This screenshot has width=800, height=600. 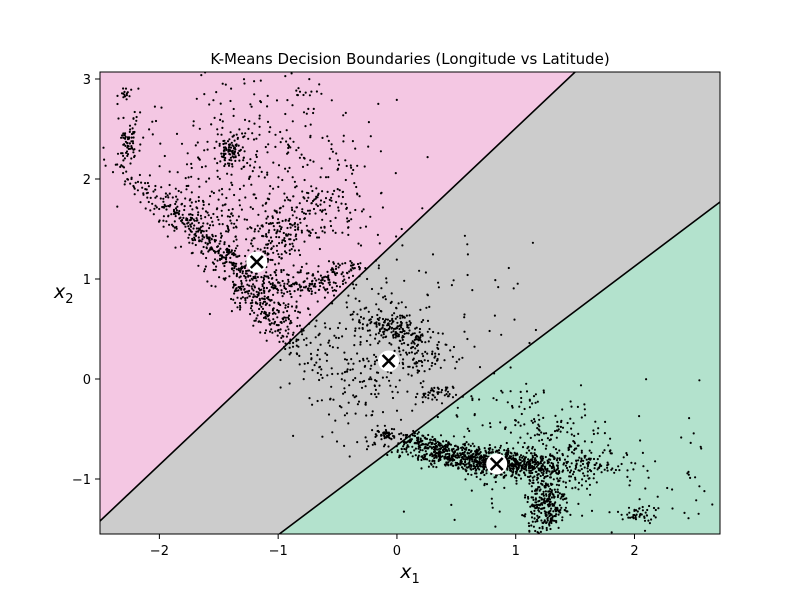 What do you see at coordinates (87, 180) in the screenshot?
I see `y-tick-label: 2` at bounding box center [87, 180].